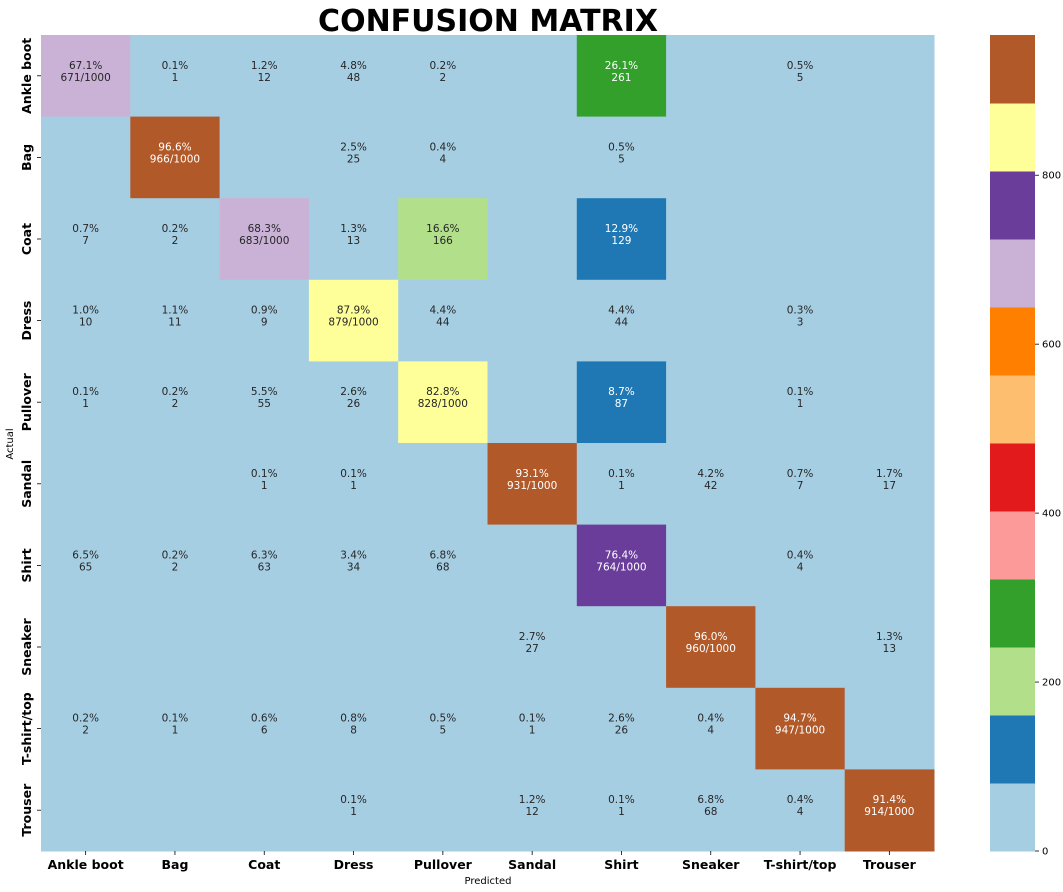 This screenshot has width=1063, height=892. I want to click on cell-count-label: 764/1000, so click(621, 567).